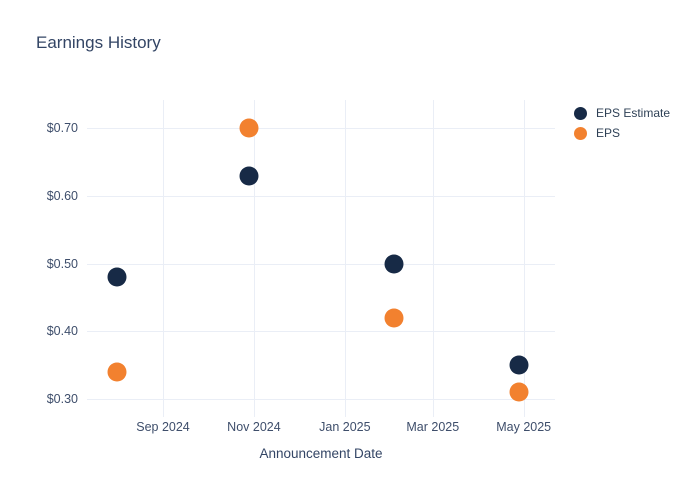 The height and width of the screenshot is (500, 700). I want to click on legend-item-eps-estimate: EPS Estimate, so click(622, 113).